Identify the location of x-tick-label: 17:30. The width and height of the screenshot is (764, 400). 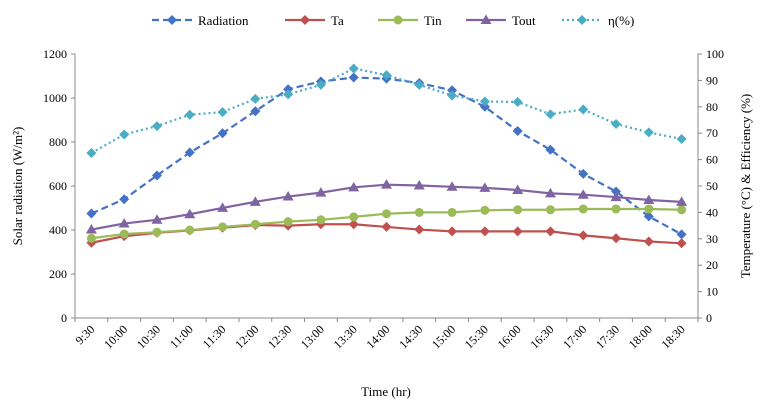
(607, 336).